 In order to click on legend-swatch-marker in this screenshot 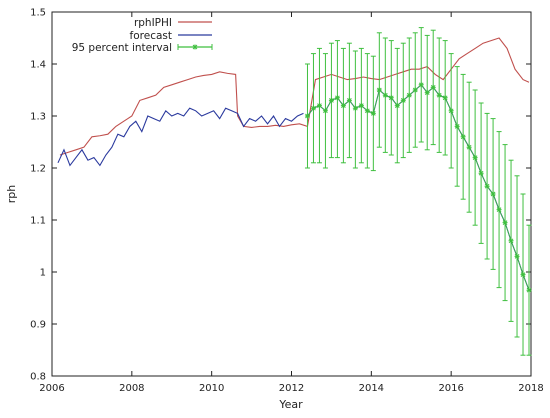, I will do `click(195, 47)`.